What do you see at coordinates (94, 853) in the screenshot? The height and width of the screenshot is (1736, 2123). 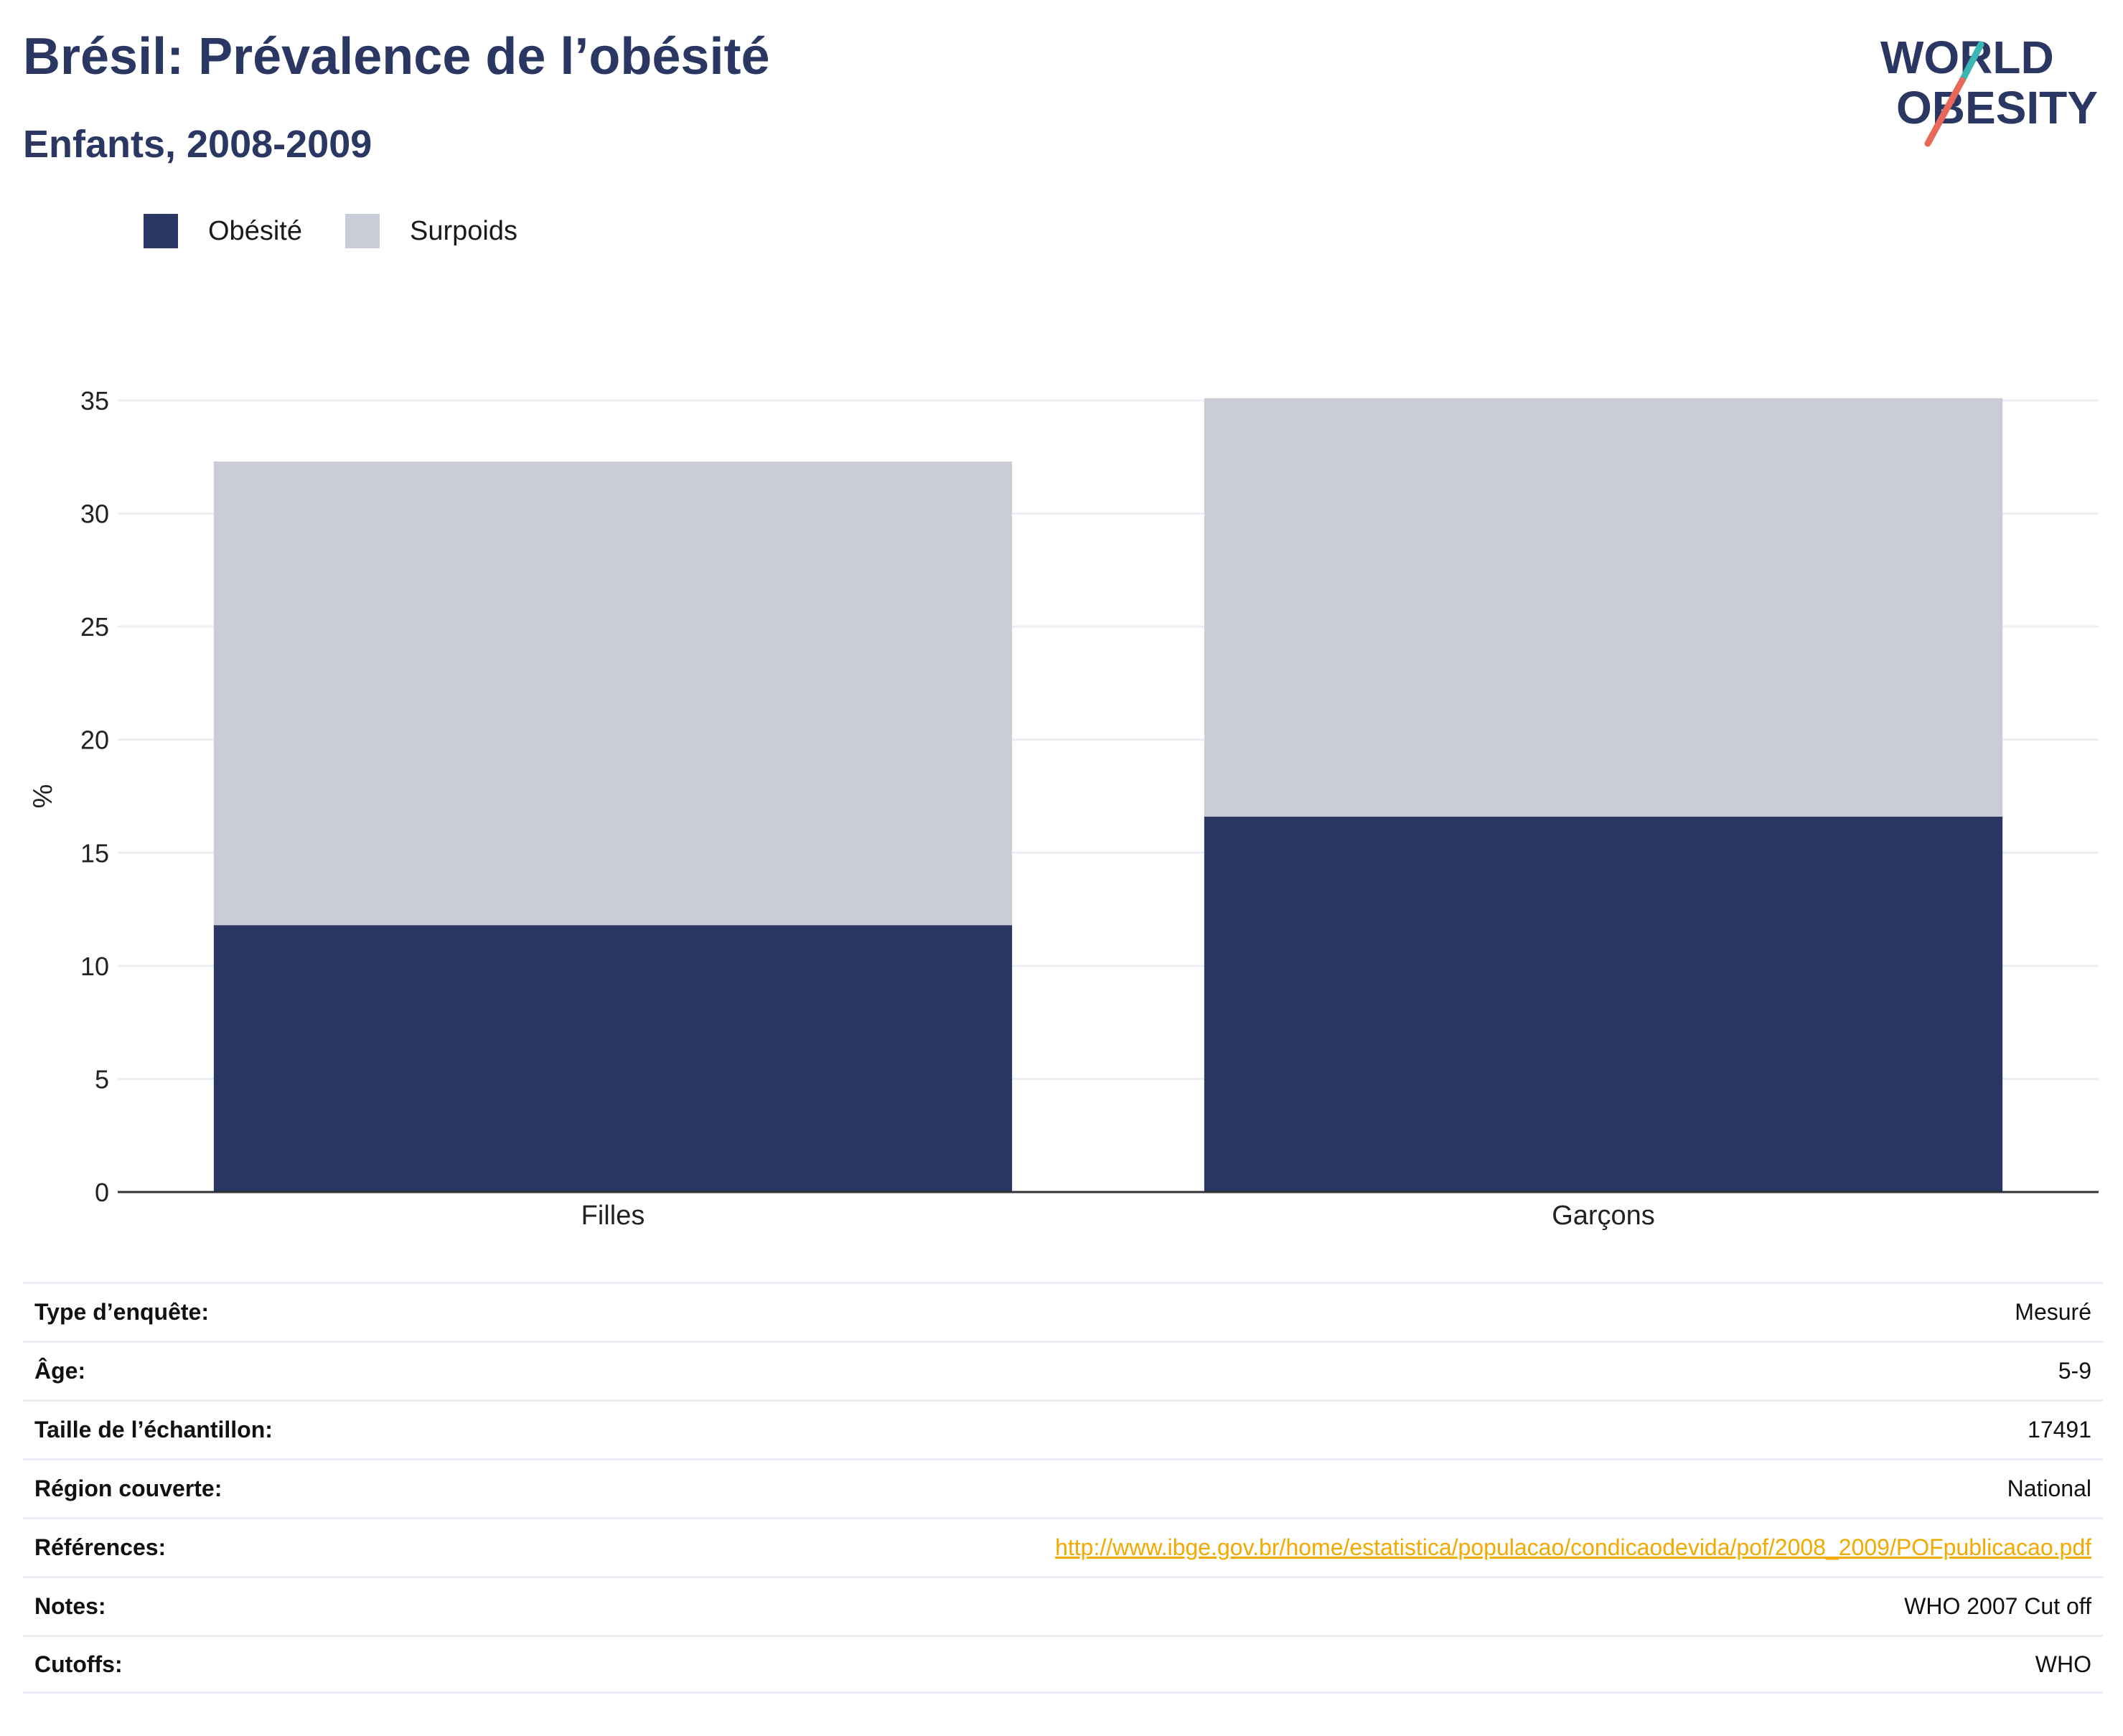 I see `y-tick-label: 15` at bounding box center [94, 853].